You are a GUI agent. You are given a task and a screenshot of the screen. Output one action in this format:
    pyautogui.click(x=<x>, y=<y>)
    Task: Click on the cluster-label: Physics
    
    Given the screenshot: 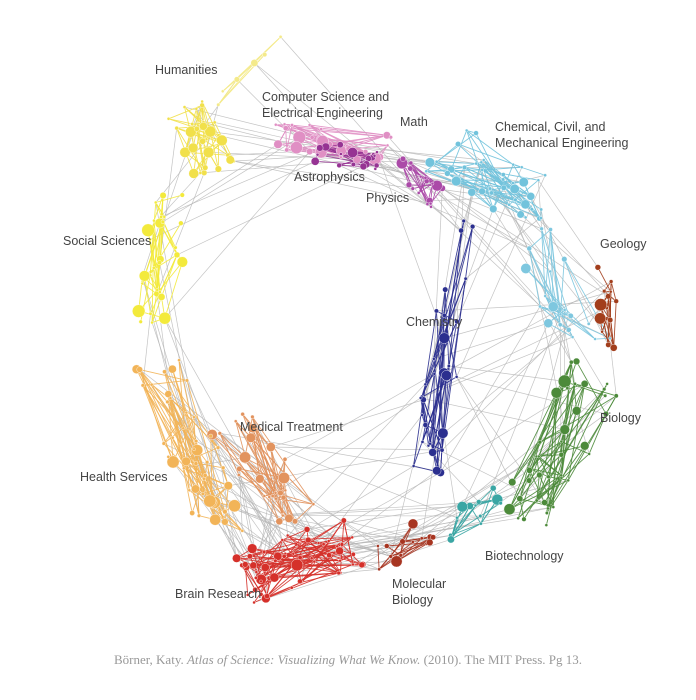 What is the action you would take?
    pyautogui.click(x=387, y=198)
    